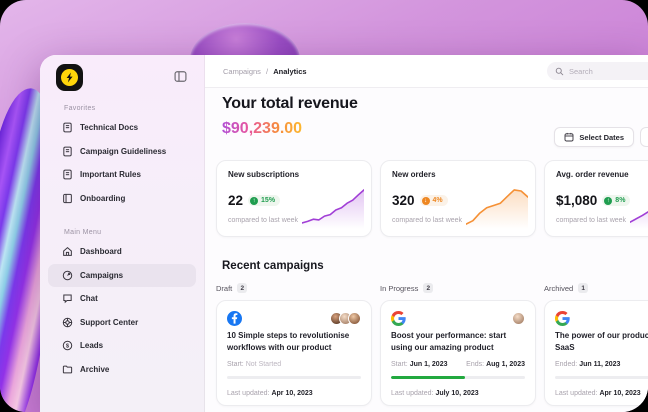 The image size is (648, 412). Describe the element at coordinates (242, 71) in the screenshot. I see `breadcrumb-parent: Campaigns` at that location.